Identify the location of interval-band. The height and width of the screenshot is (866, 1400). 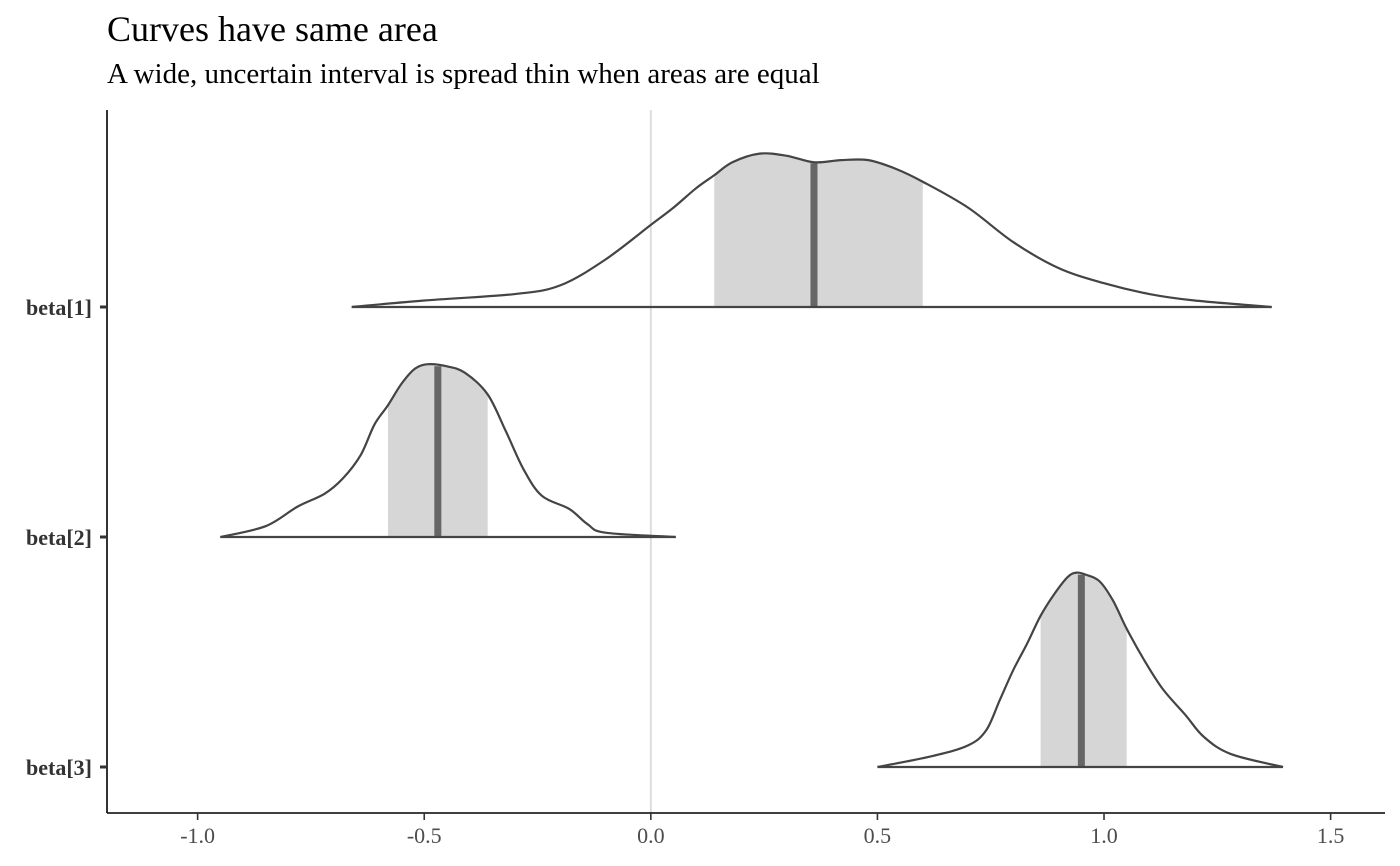
(818, 230).